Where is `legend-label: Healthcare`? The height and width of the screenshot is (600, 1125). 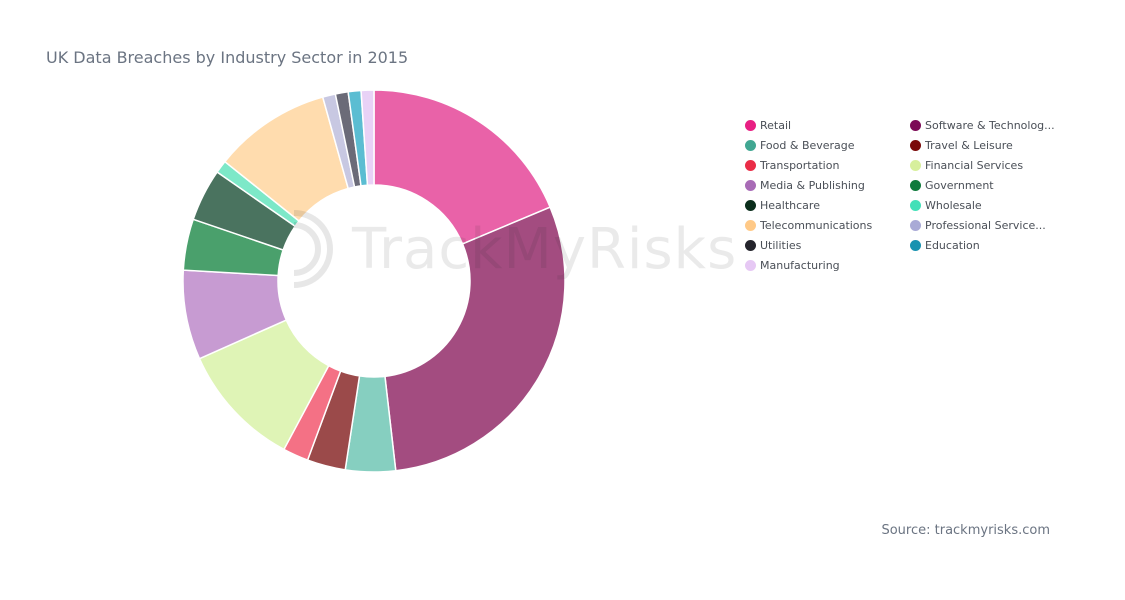 legend-label: Healthcare is located at coordinates (790, 205).